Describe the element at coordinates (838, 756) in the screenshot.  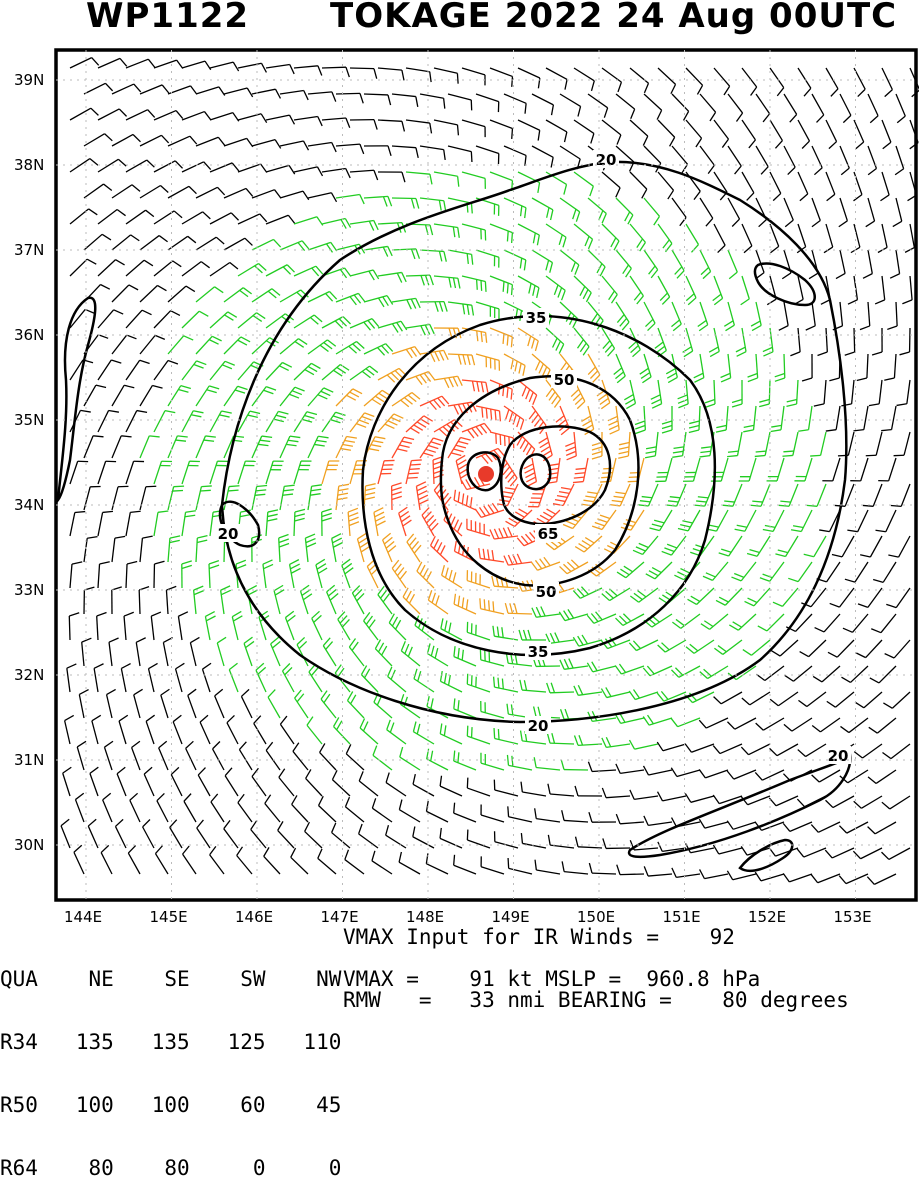
I see `contour-label: 20` at that location.